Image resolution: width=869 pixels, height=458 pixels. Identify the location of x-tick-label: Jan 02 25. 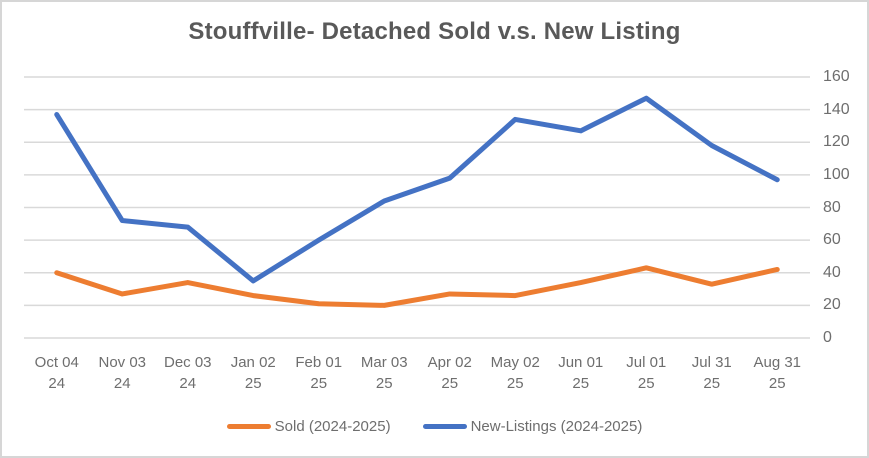
(253, 373).